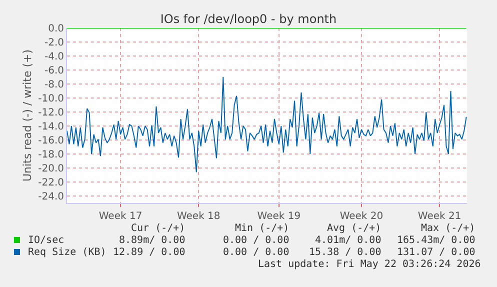 The height and width of the screenshot is (287, 497). I want to click on y-tick-label: 0.0, so click(56, 29).